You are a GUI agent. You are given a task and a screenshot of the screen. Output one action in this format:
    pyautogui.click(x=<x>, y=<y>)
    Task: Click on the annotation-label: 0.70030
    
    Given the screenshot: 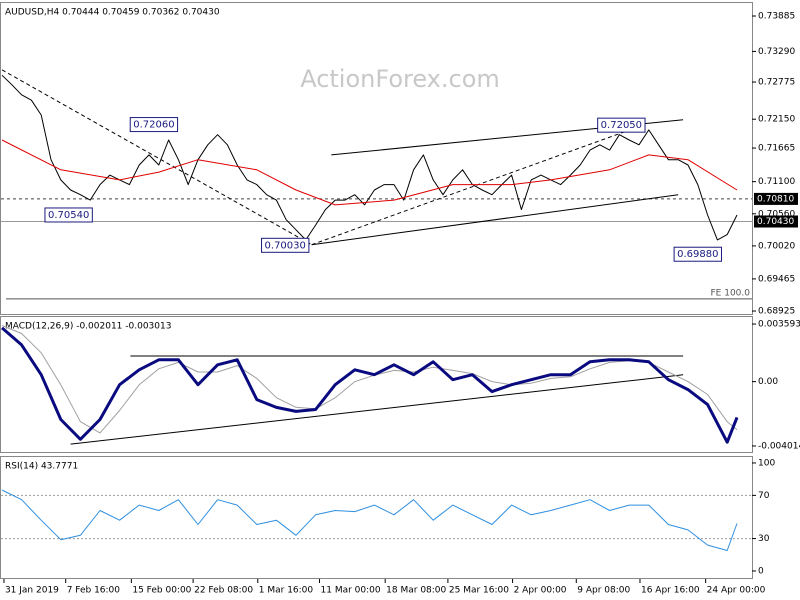 What is the action you would take?
    pyautogui.click(x=285, y=245)
    